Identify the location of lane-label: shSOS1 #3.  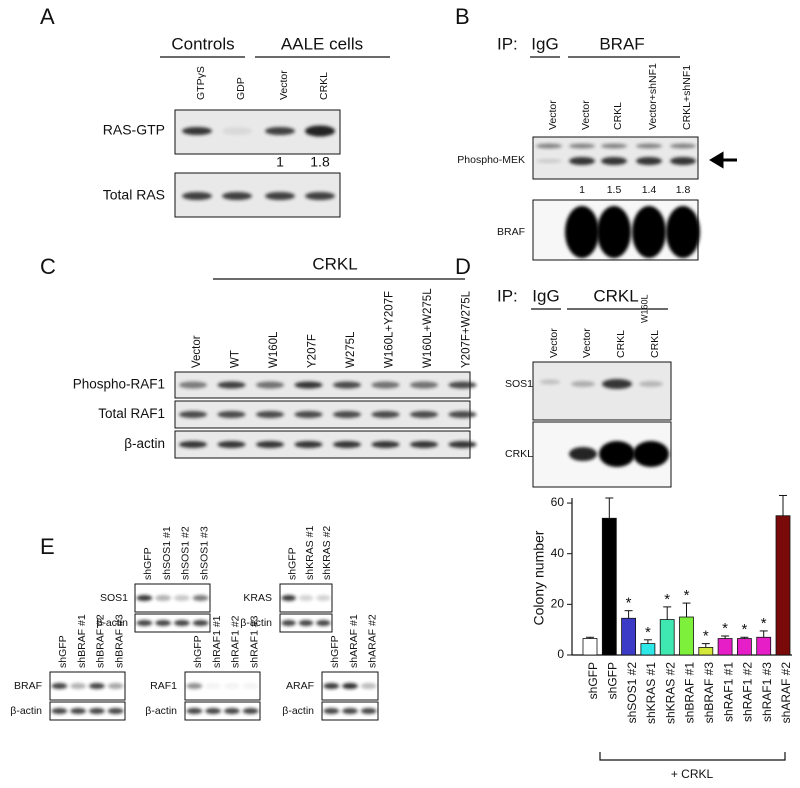
(204, 553).